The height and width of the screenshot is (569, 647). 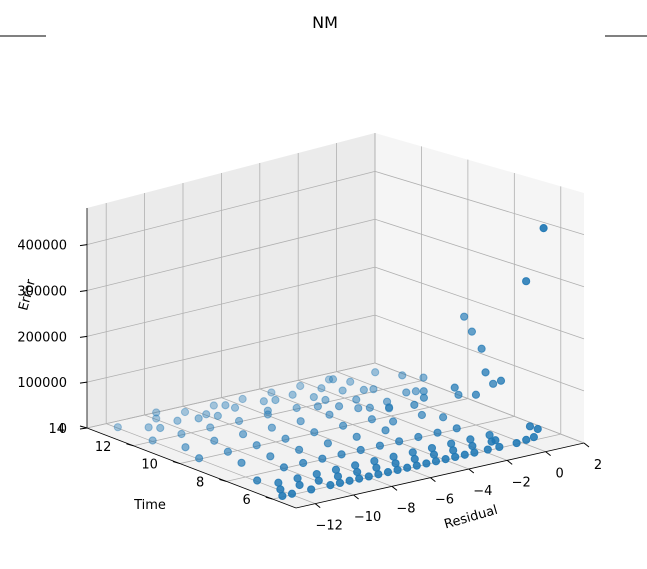 I want to click on x-tick-label: 0, so click(x=559, y=474).